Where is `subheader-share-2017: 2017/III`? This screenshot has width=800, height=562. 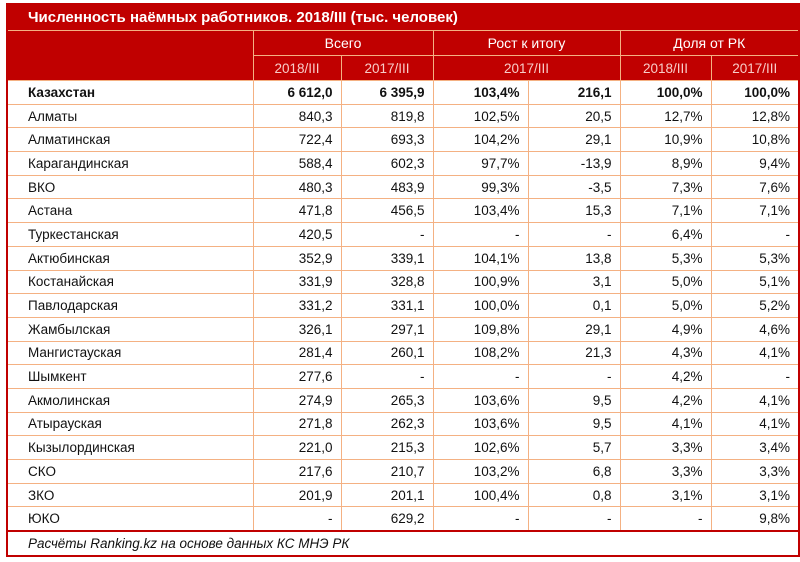
subheader-share-2017: 2017/III is located at coordinates (755, 68).